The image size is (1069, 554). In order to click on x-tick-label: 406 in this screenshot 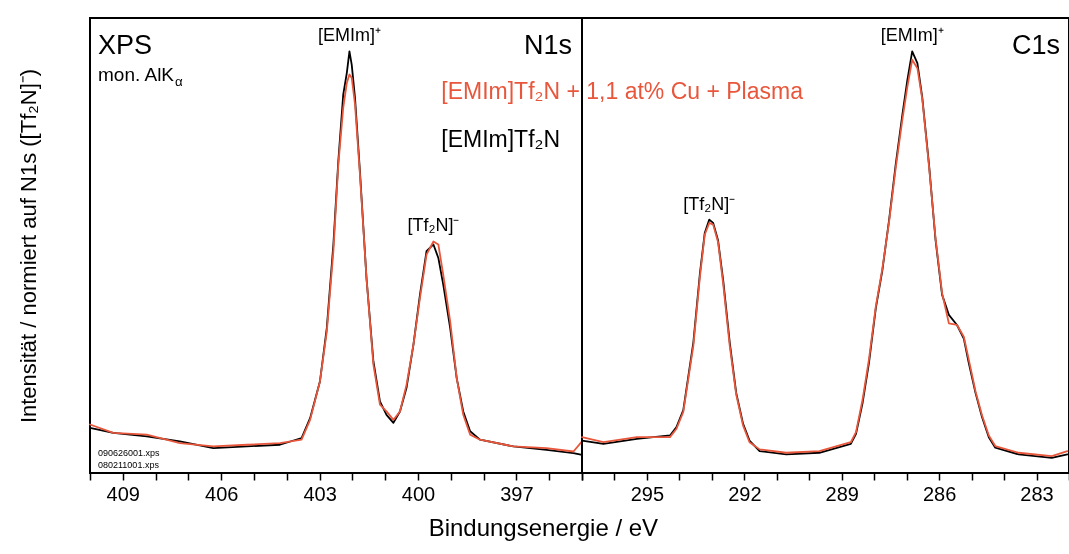, I will do `click(222, 493)`.